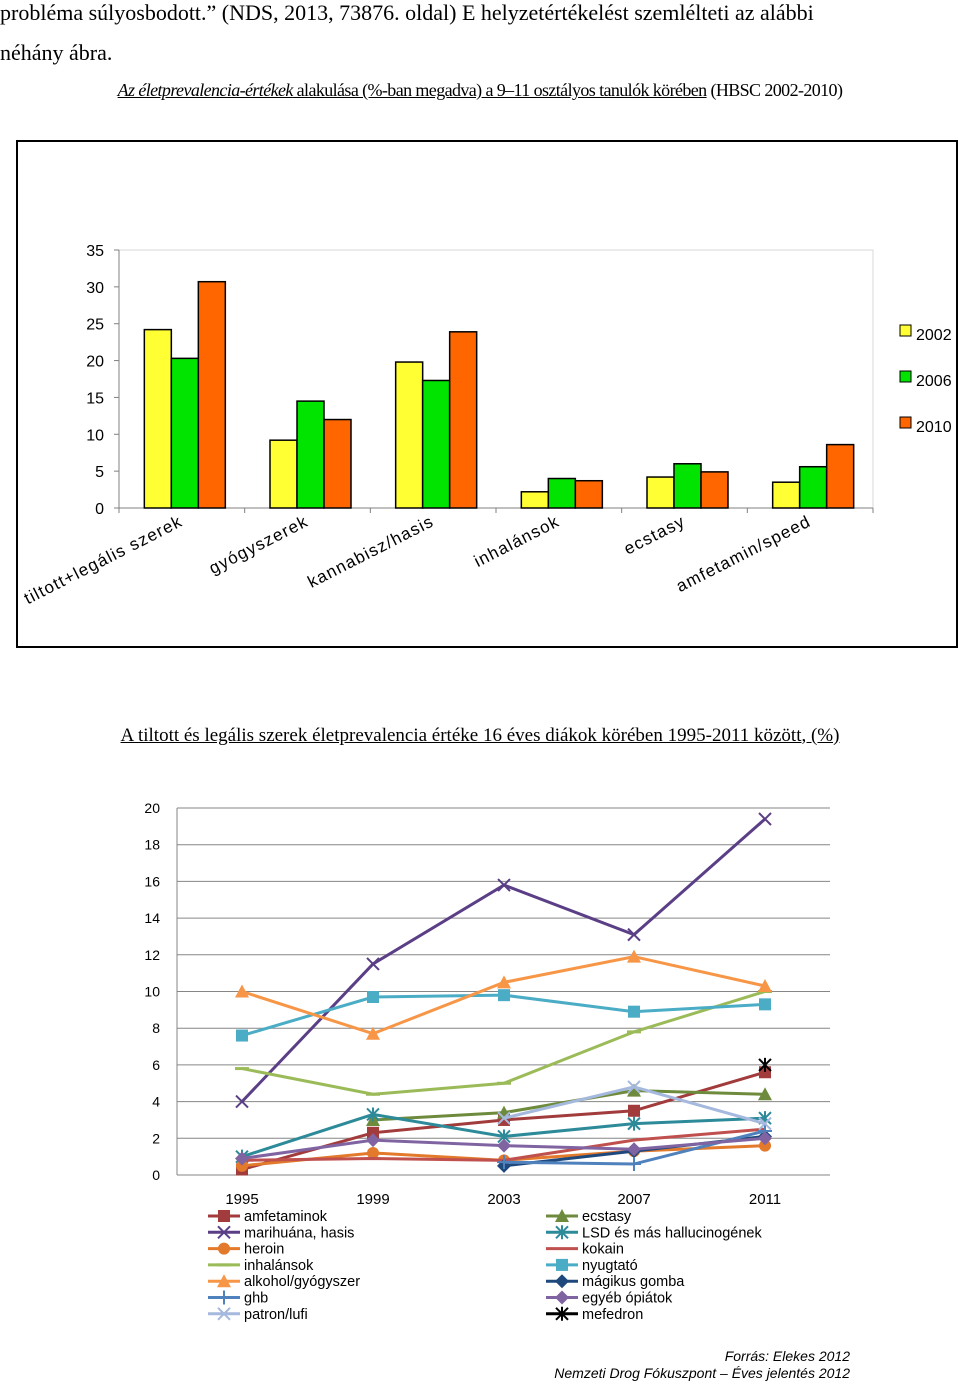 This screenshot has width=960, height=1382. Describe the element at coordinates (152, 992) in the screenshot. I see `chart2-y-tick-label: 10` at that location.